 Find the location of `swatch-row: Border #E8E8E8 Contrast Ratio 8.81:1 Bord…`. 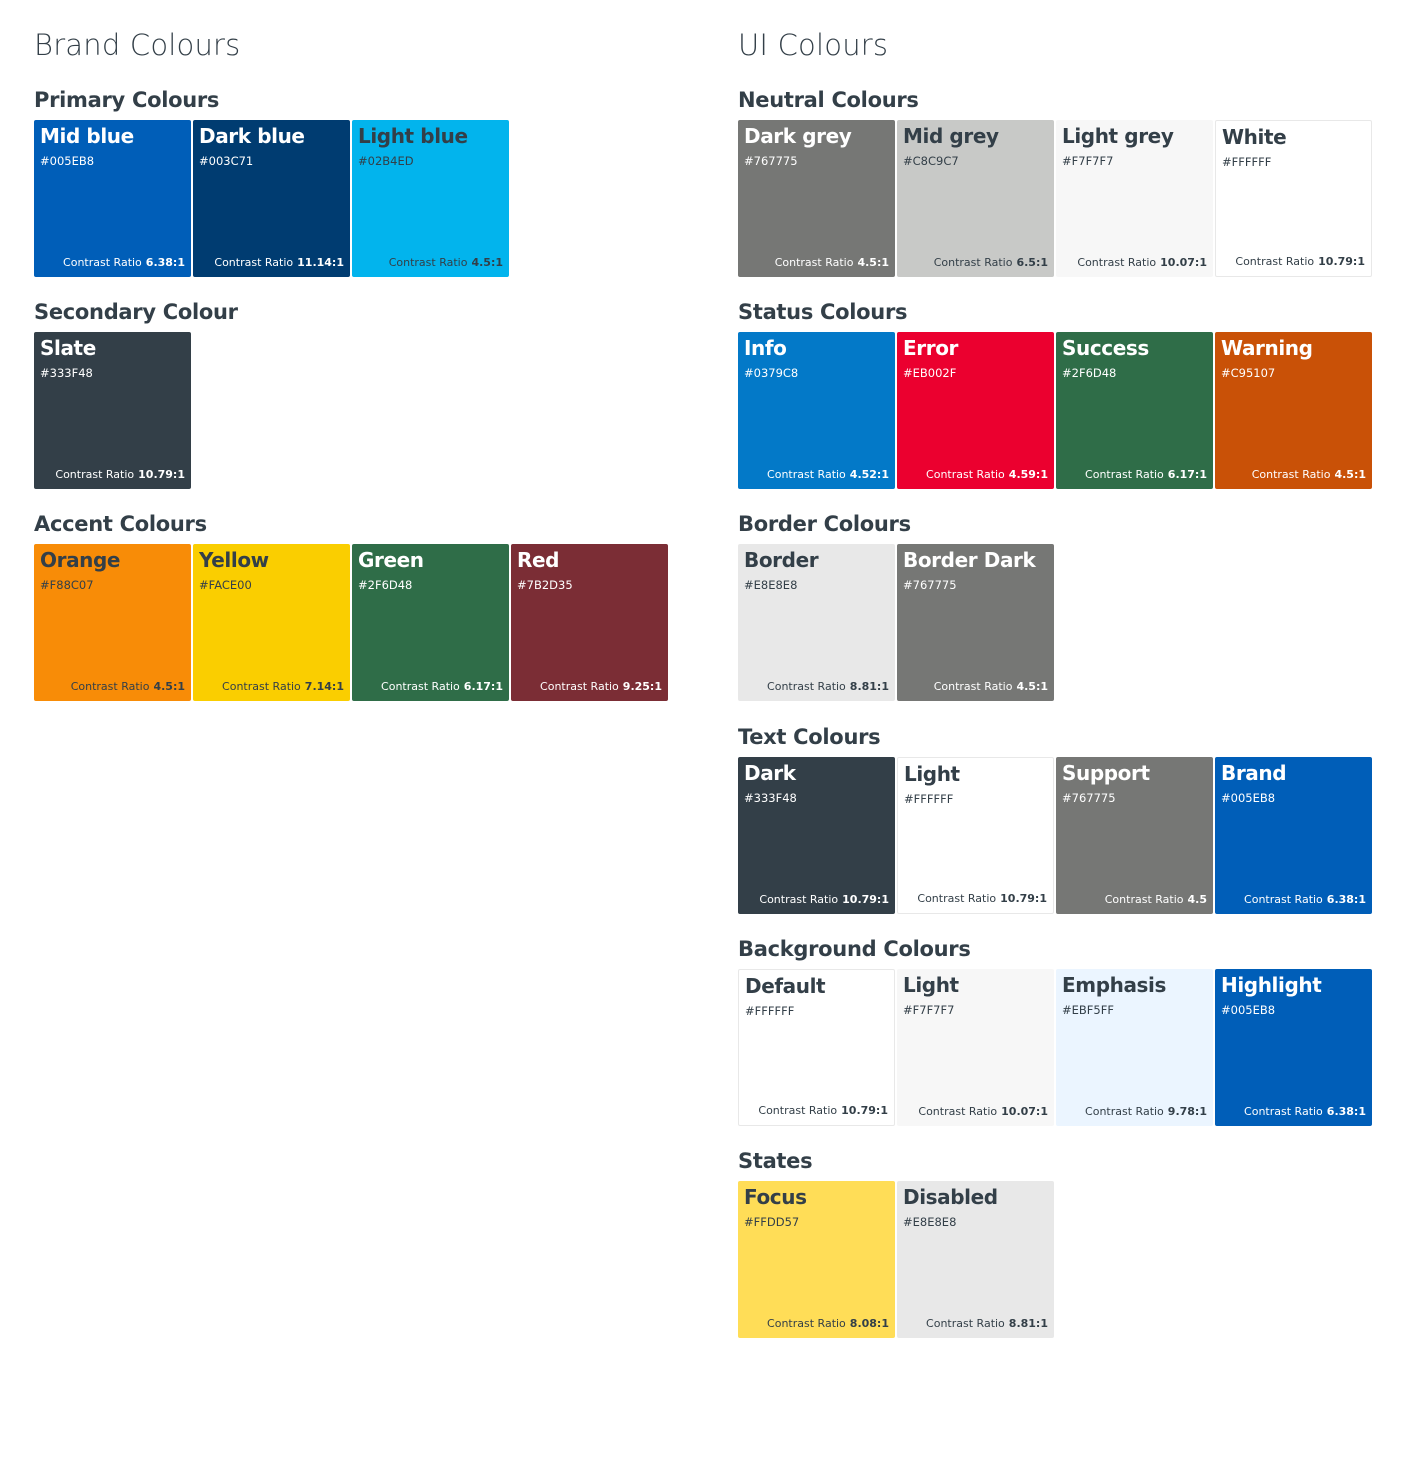

swatch-row: Border #E8E8E8 Contrast Ratio 8.81:1 Bord… is located at coordinates (896, 622).